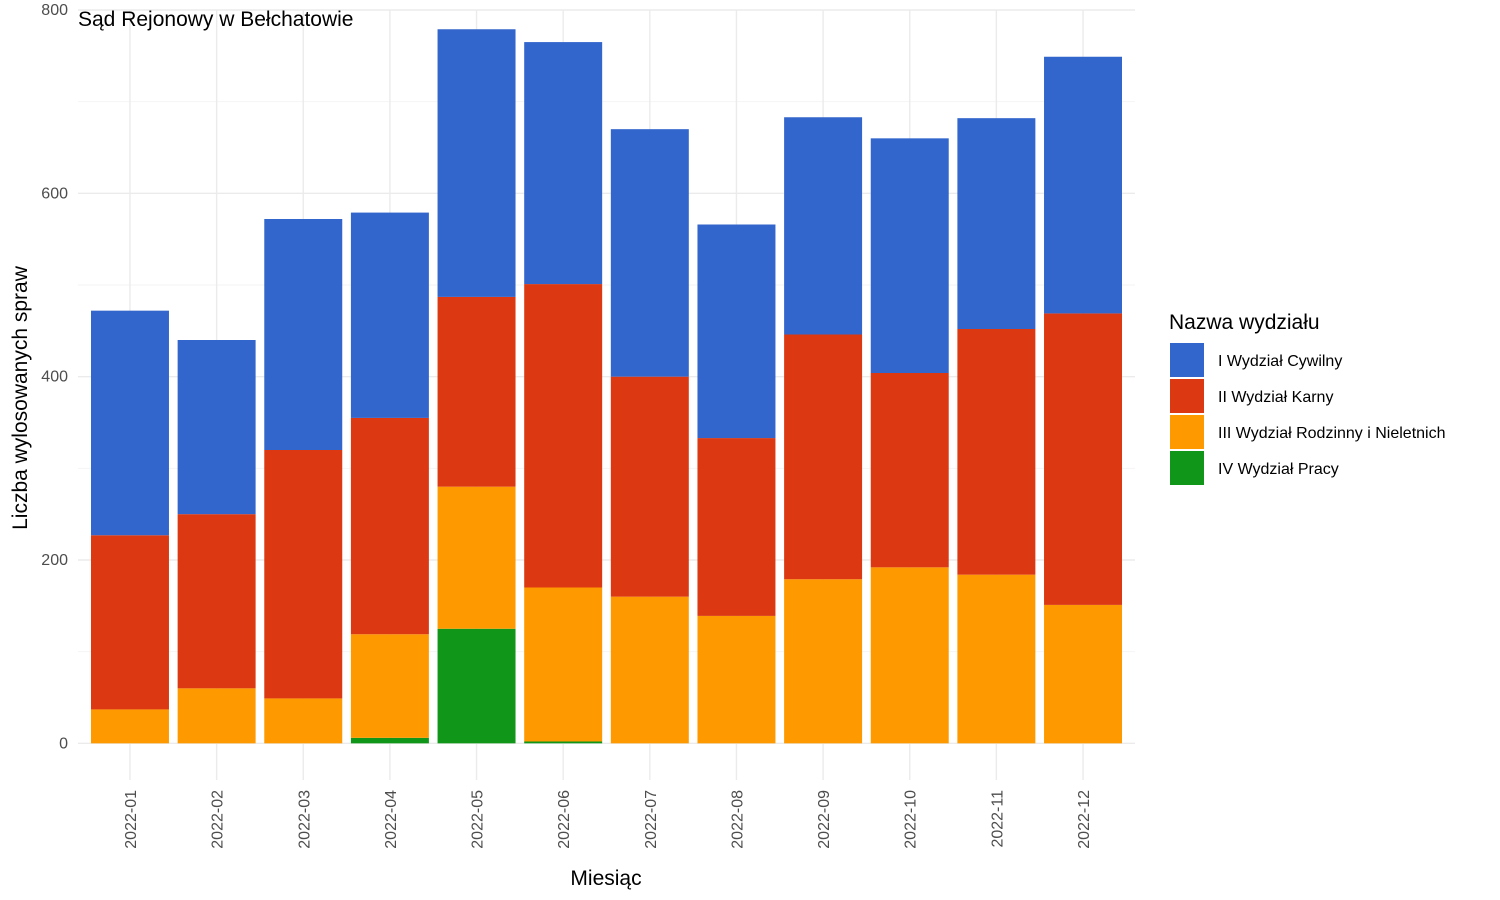 This screenshot has height=900, width=1500. I want to click on y-axis-title: Liczba wylosowanych spraw, so click(20, 397).